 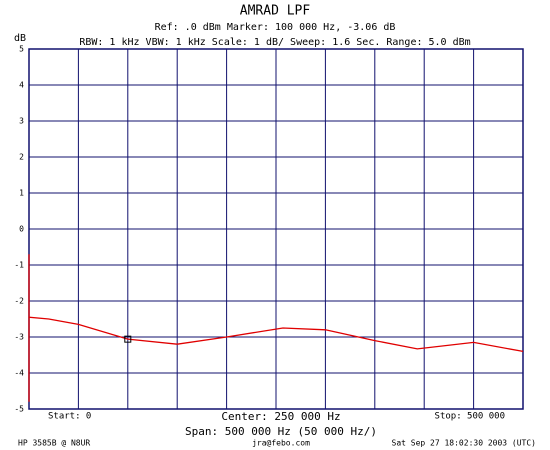 I want to click on y-tick-label: -4, so click(x=19, y=373).